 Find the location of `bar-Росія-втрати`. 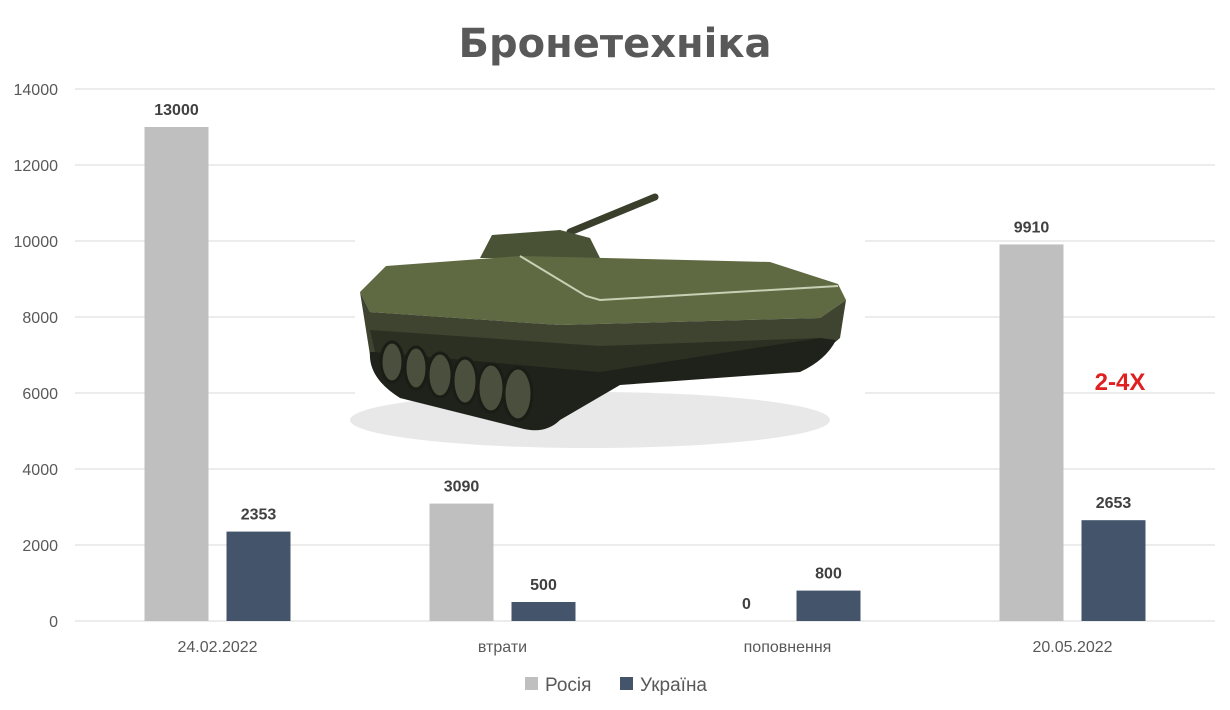

bar-Росія-втрати is located at coordinates (461, 562).